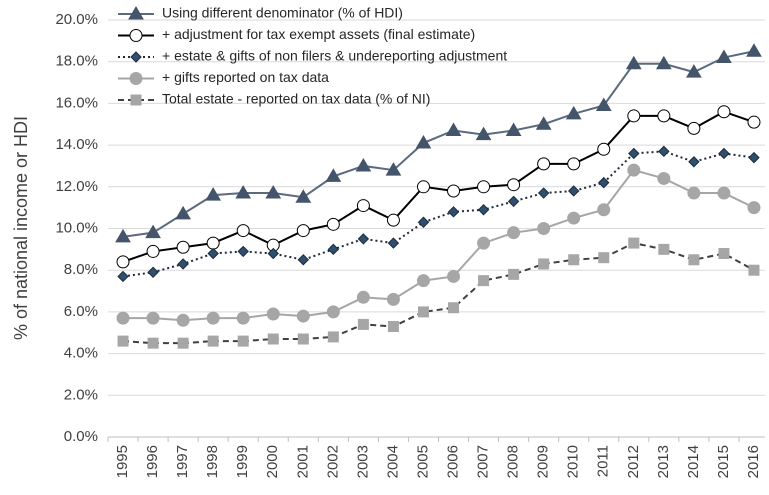  Describe the element at coordinates (81, 436) in the screenshot. I see `y-tick-label: 0.0%` at that location.